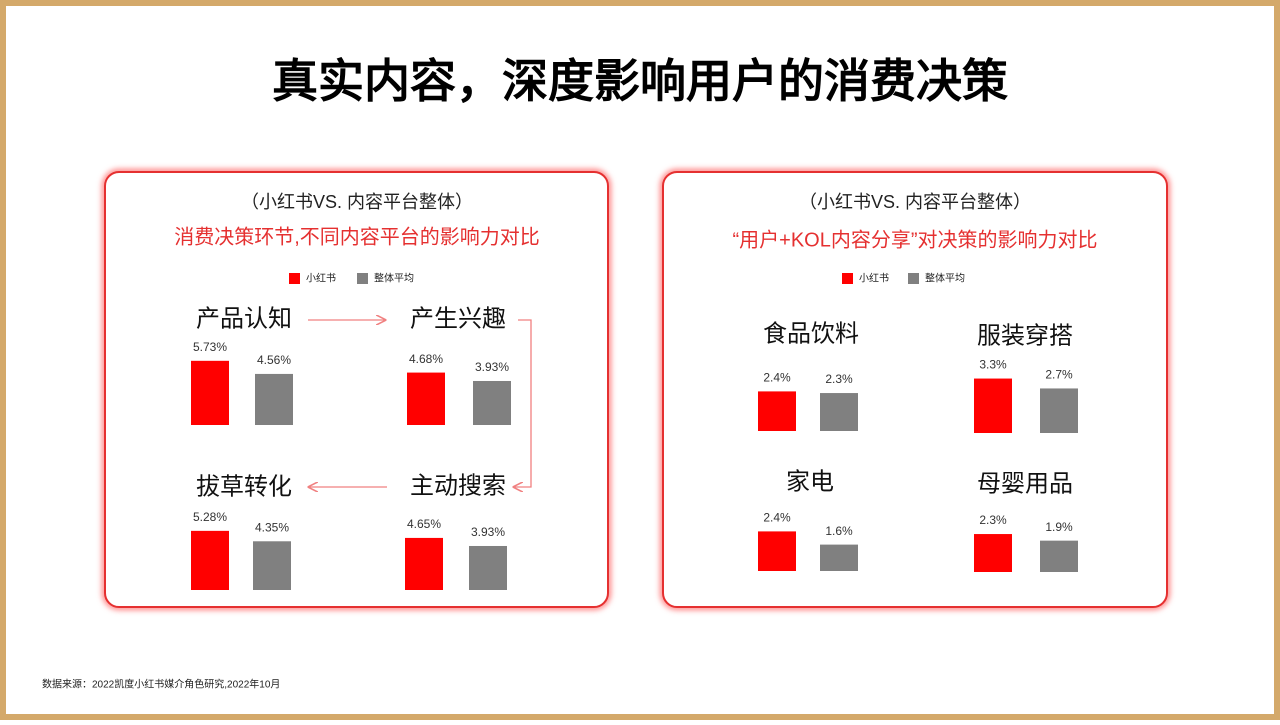 This screenshot has width=1280, height=725. What do you see at coordinates (810, 481) in the screenshot?
I see `chart-title: 家电` at bounding box center [810, 481].